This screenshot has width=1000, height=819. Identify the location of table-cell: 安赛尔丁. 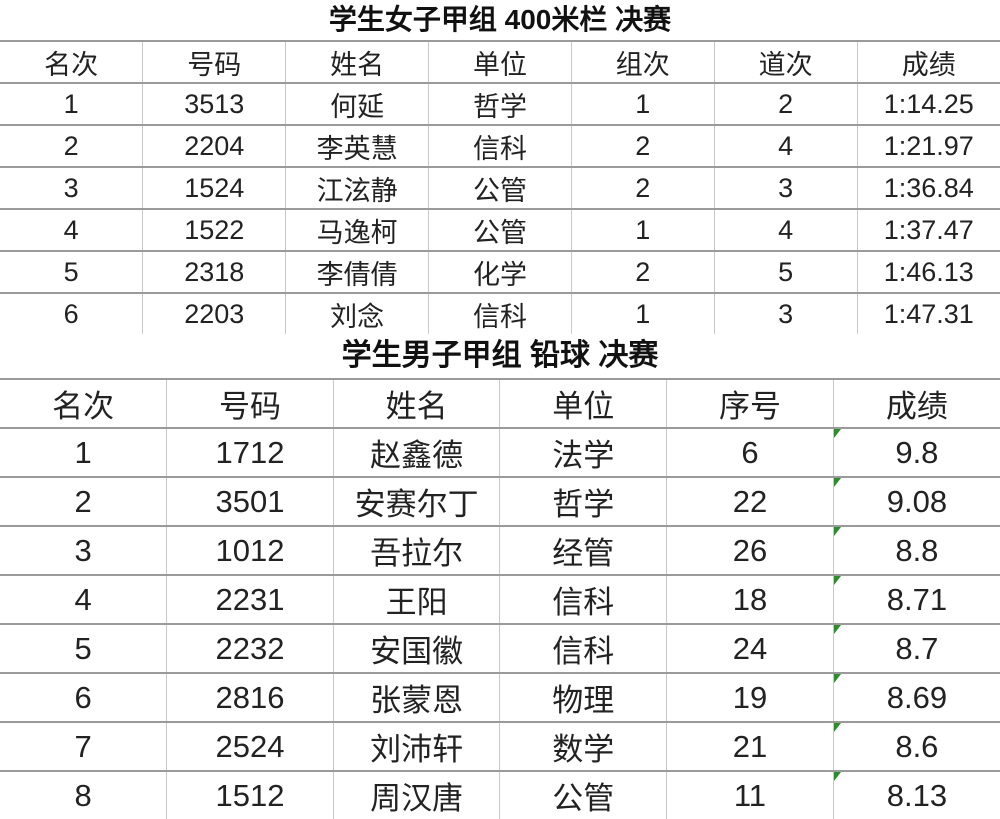
(416, 501).